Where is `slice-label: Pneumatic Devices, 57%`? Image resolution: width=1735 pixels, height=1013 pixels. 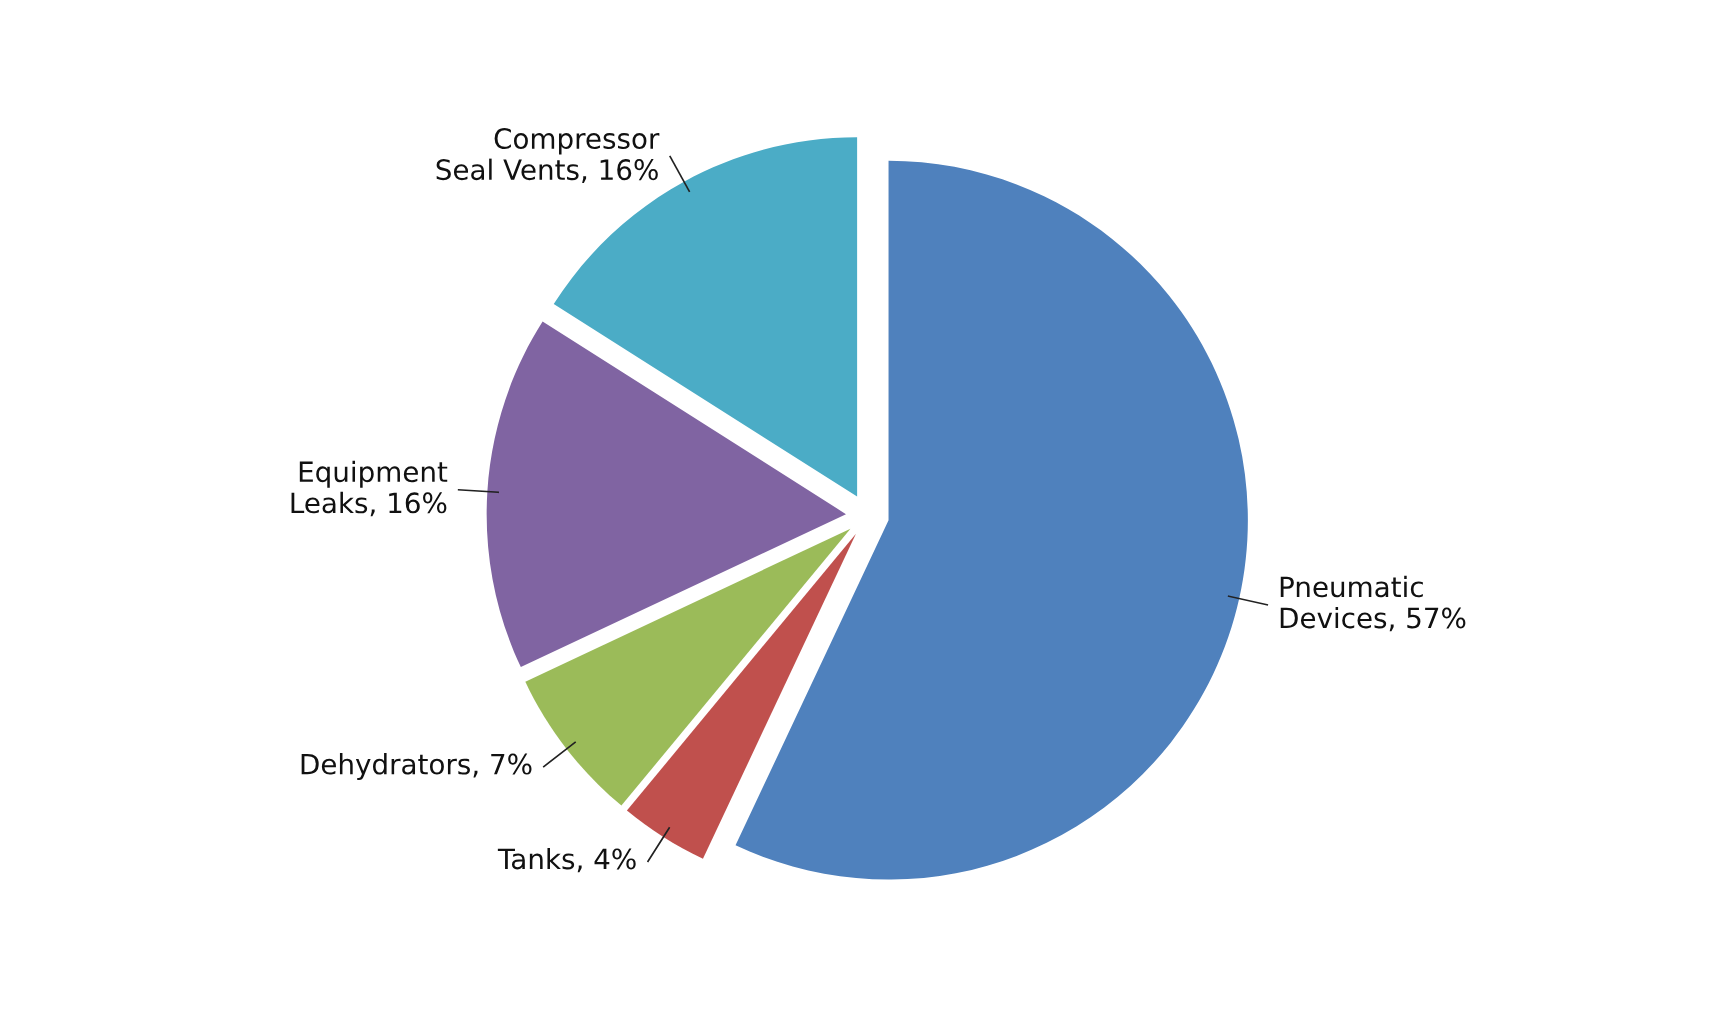 slice-label: Pneumatic Devices, 57% is located at coordinates (1373, 603).